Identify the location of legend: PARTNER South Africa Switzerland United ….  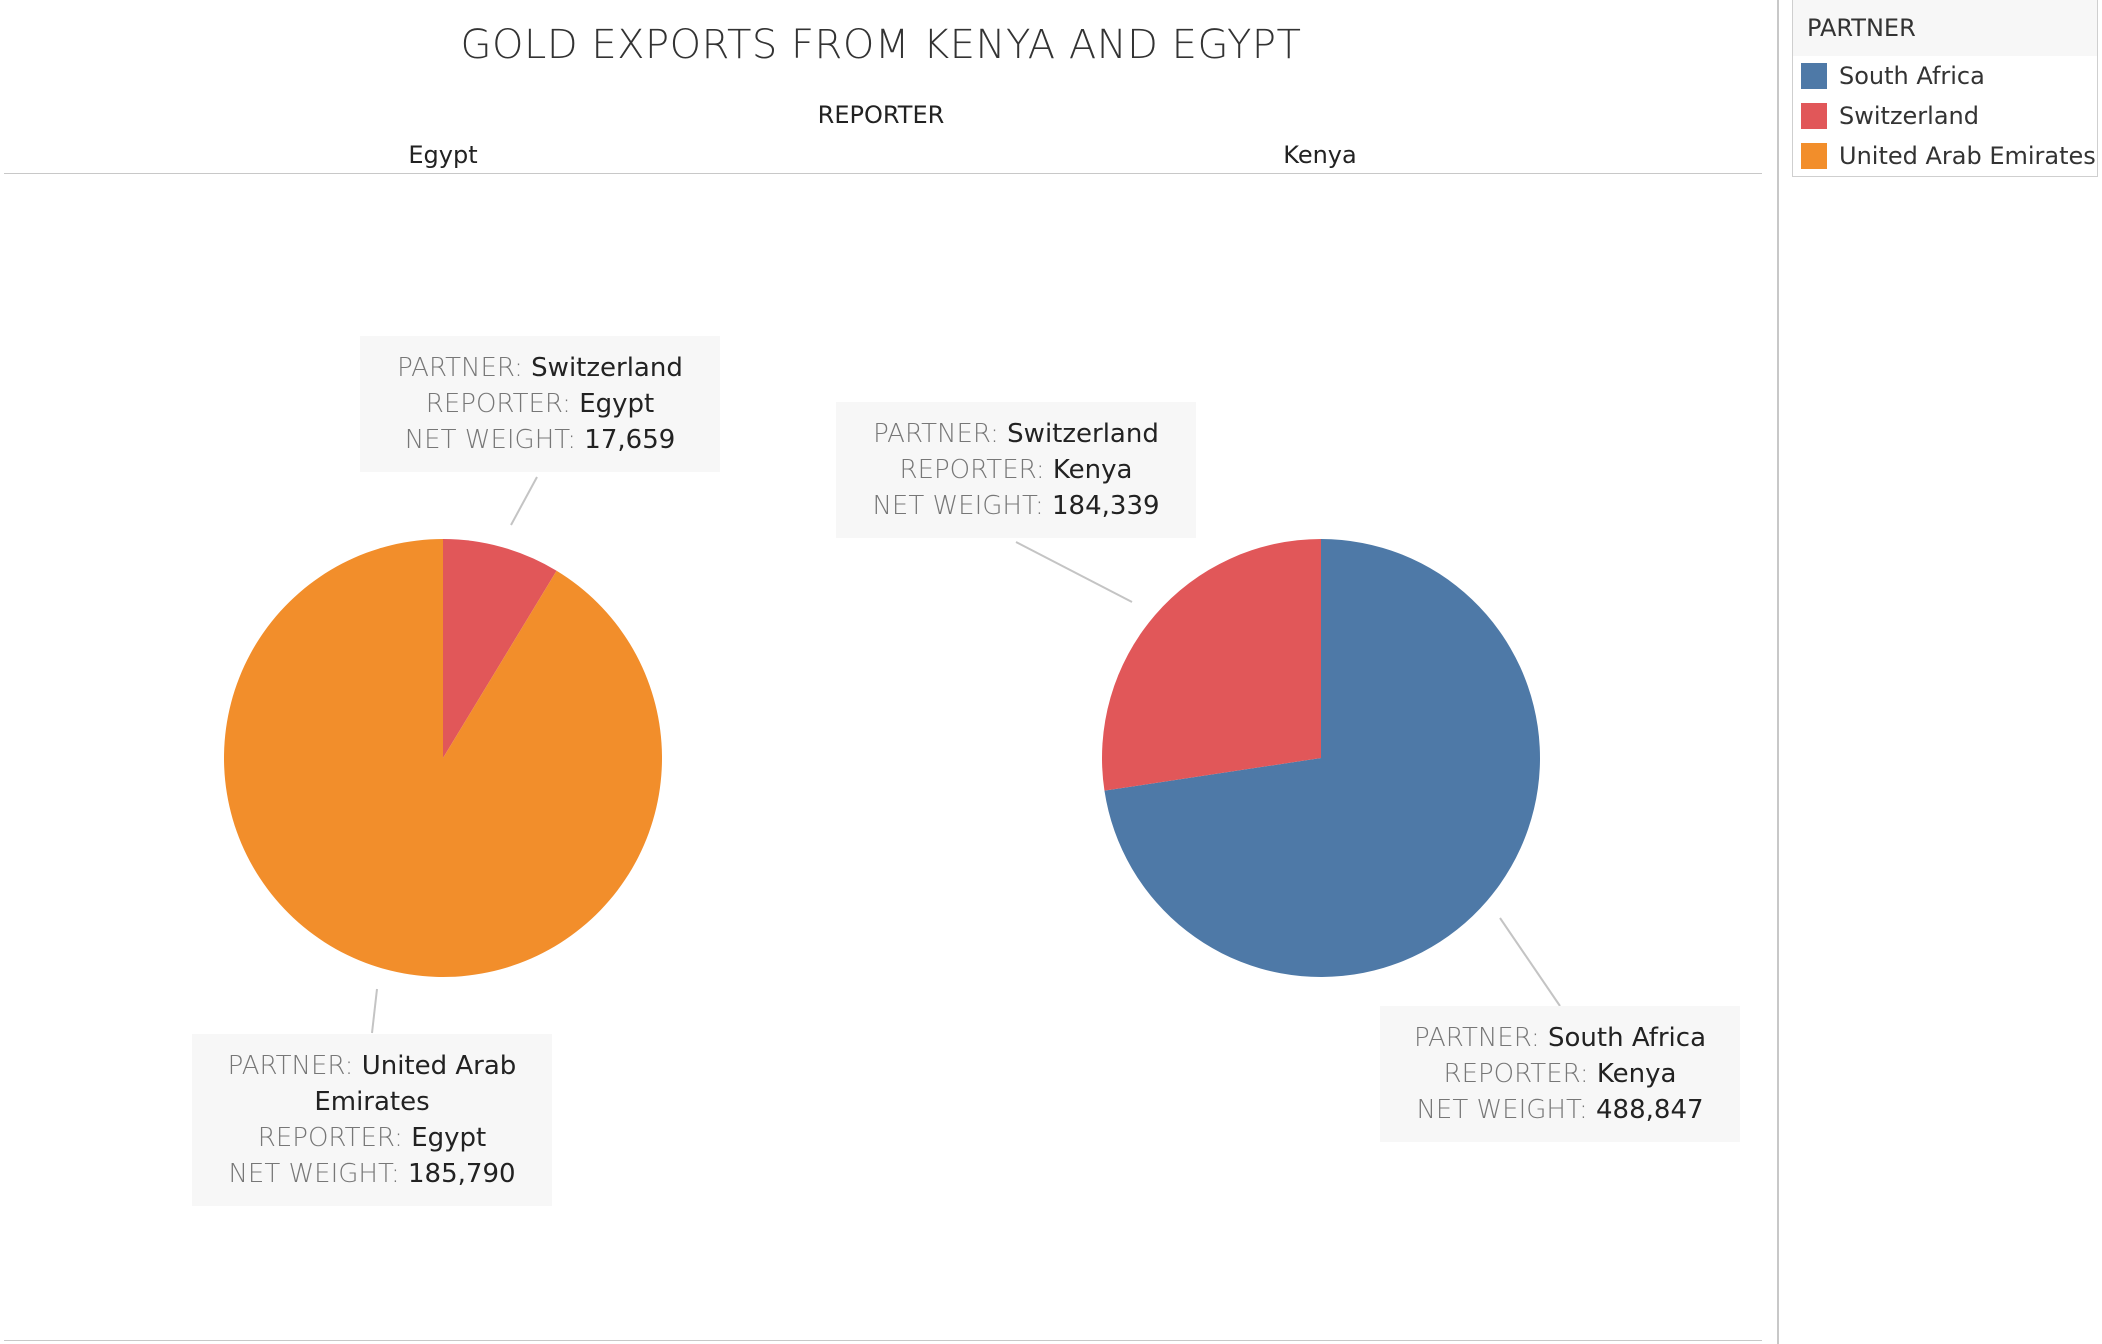
(1945, 88).